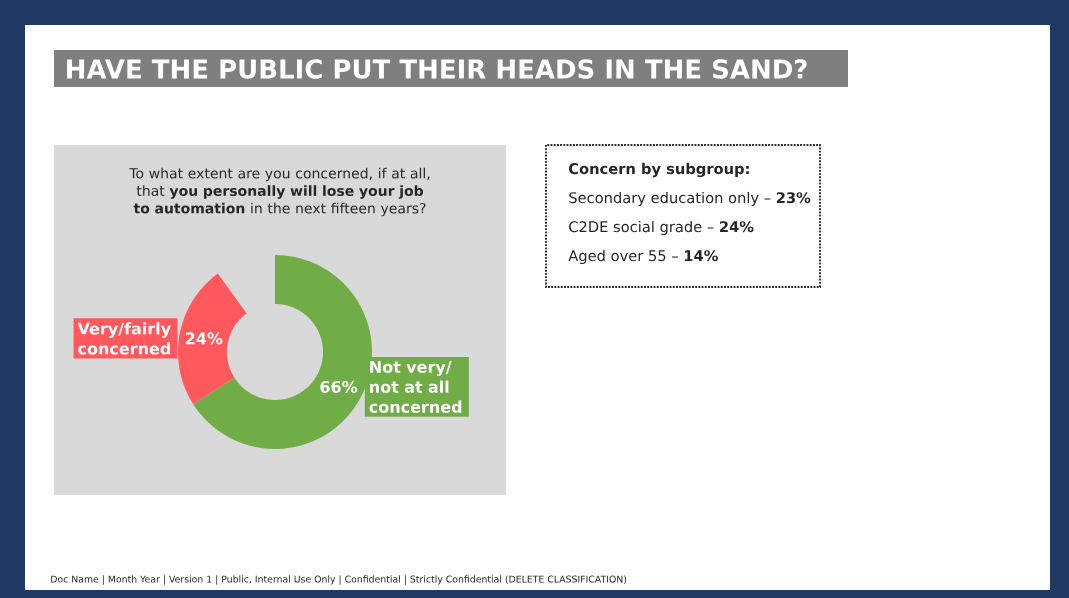  What do you see at coordinates (643, 257) in the screenshot?
I see `text: Aged over 55 – 14%` at bounding box center [643, 257].